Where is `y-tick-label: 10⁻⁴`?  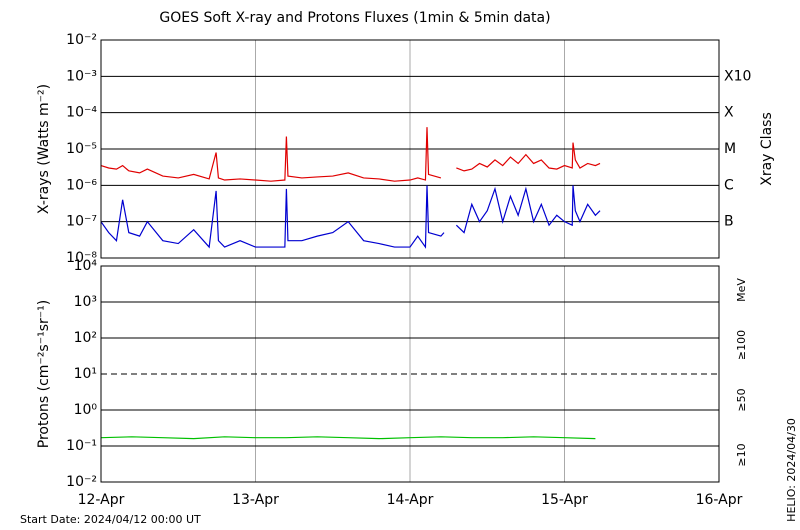 y-tick-label: 10⁻⁴ is located at coordinates (81, 113).